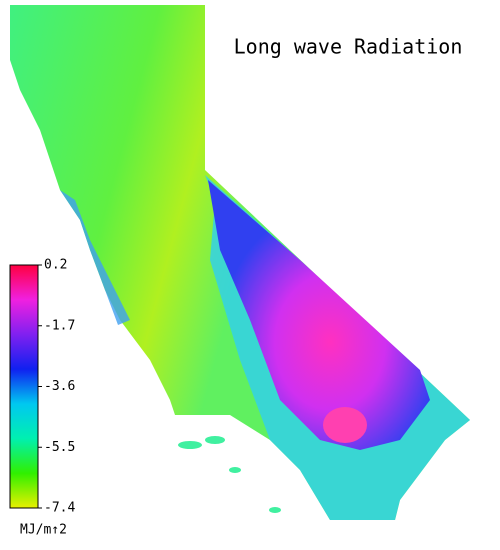 The width and height of the screenshot is (500, 550). I want to click on title: Long wave Radiation, so click(348, 47).